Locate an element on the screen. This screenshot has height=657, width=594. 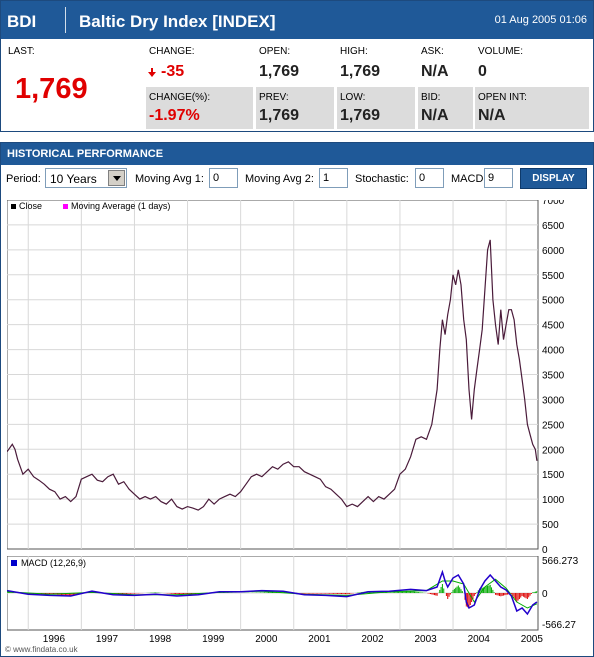
change-label: CHANGE: is located at coordinates (172, 51).